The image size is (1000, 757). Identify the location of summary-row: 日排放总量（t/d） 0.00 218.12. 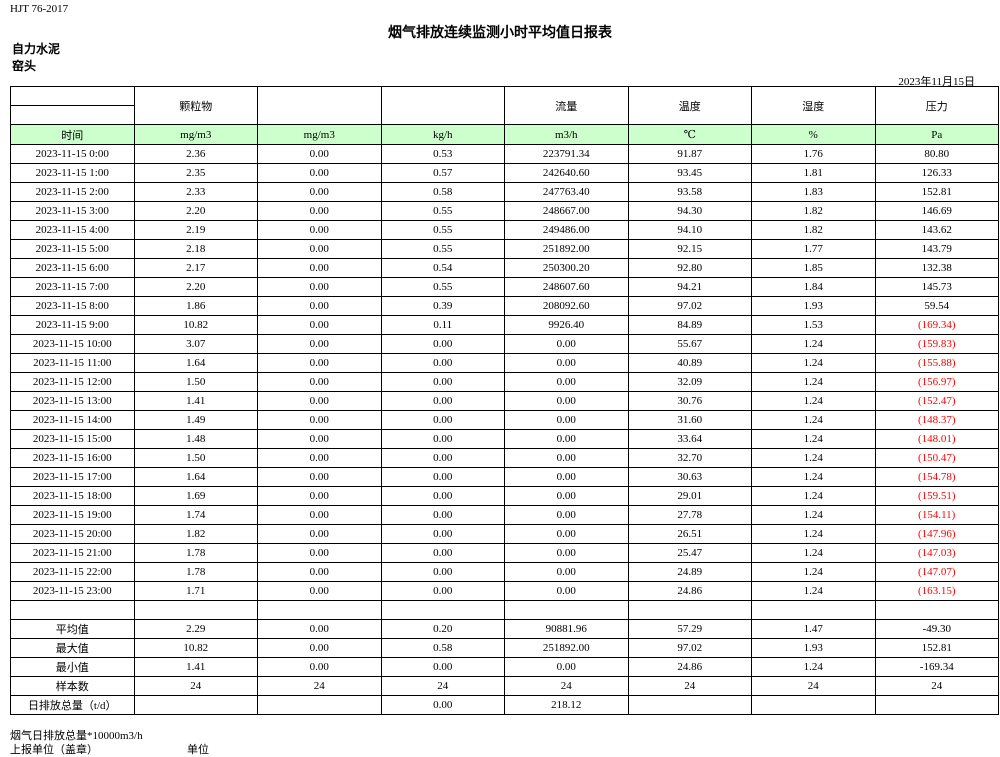
(504, 705).